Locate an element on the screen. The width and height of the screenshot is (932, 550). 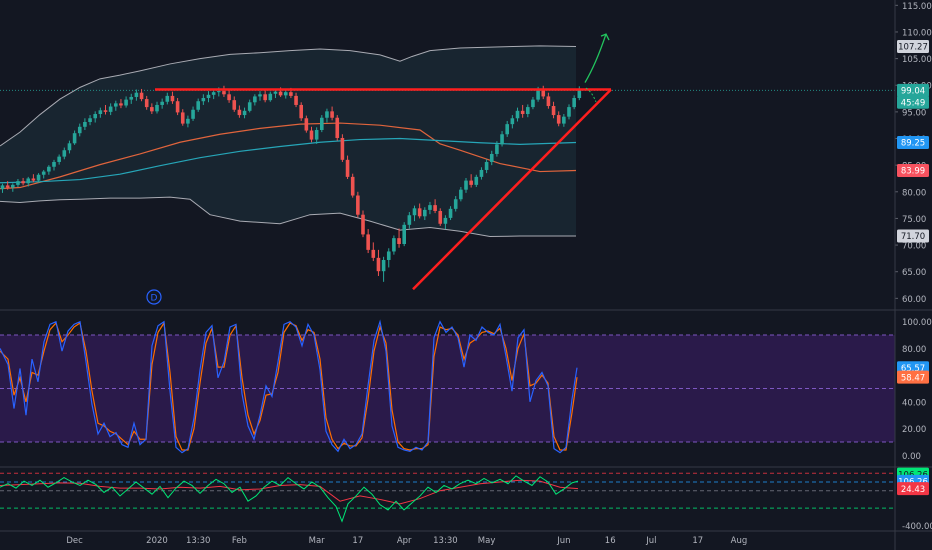
price-badge-text: 107.27 is located at coordinates (913, 48).